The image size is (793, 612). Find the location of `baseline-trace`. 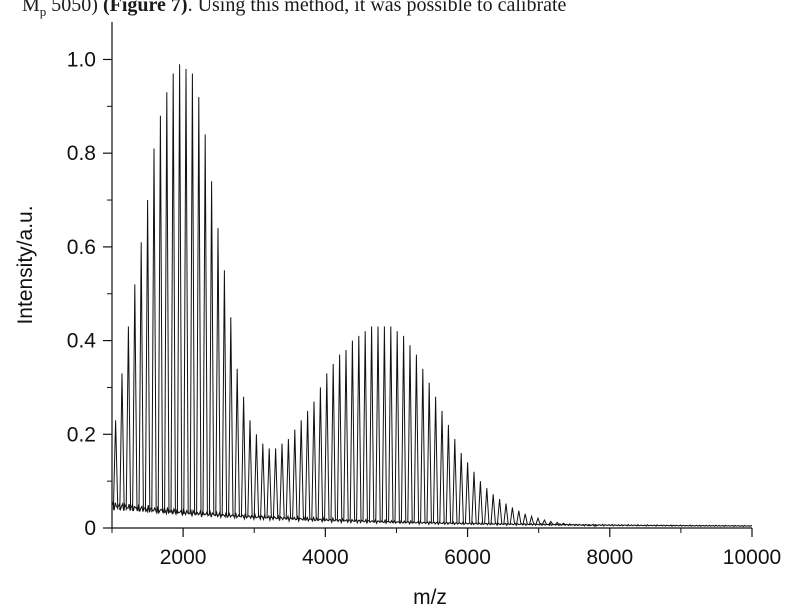

baseline-trace is located at coordinates (432, 514).